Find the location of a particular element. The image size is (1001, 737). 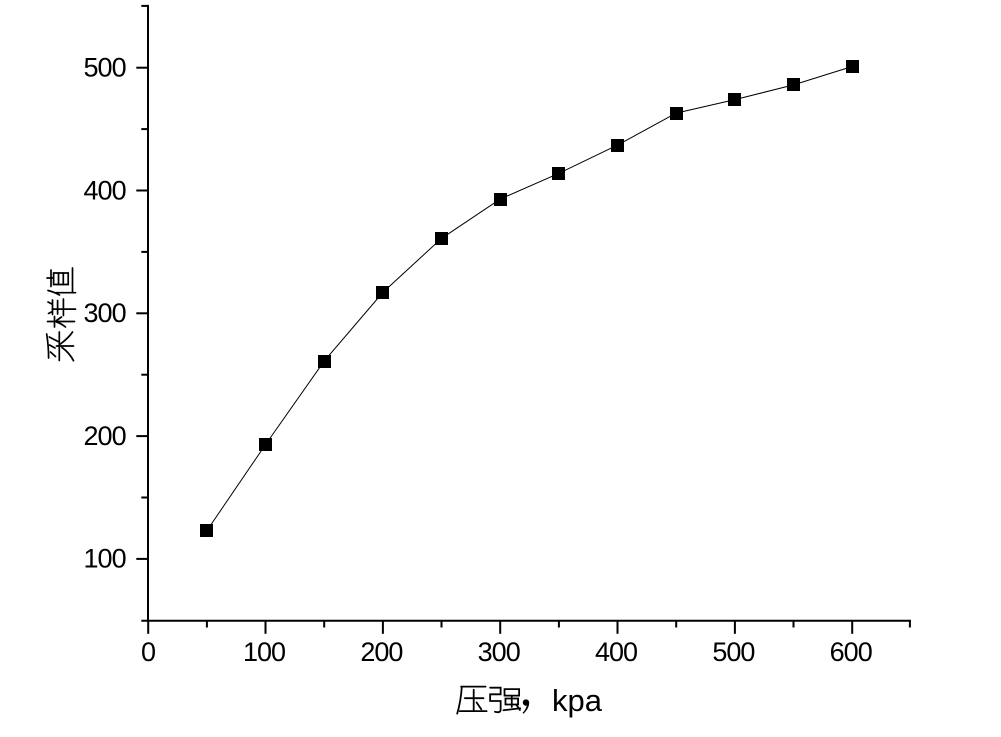

svg-text: kpa is located at coordinates (577, 700).